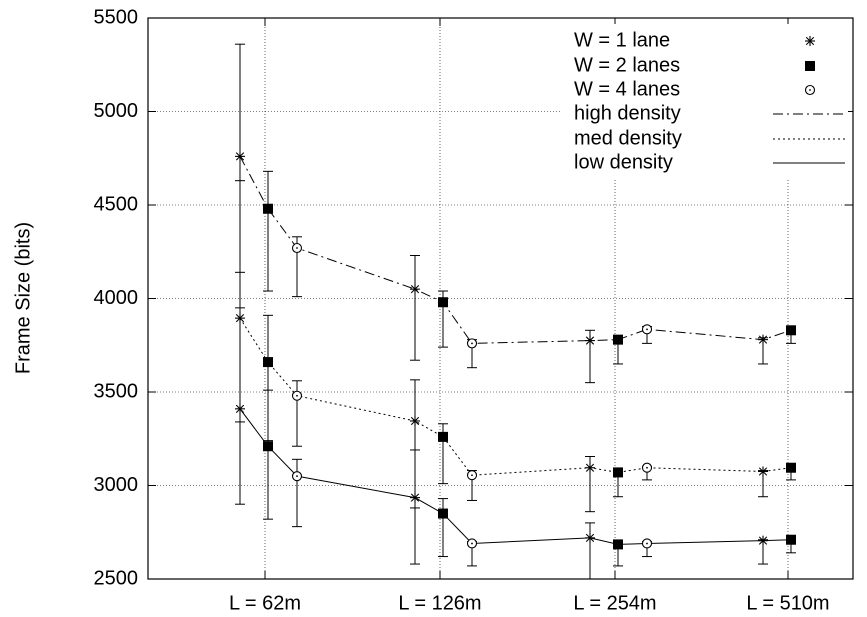  What do you see at coordinates (623, 162) in the screenshot?
I see `legend-label: low density` at bounding box center [623, 162].